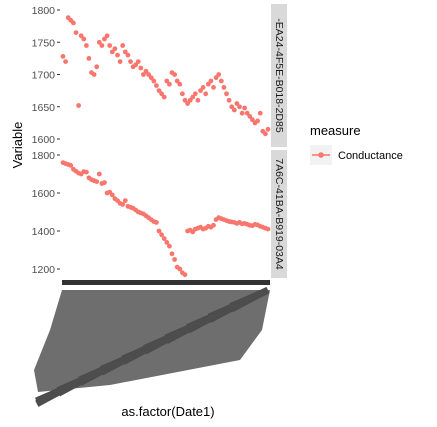 This screenshot has height=427, width=437. Describe the element at coordinates (46, 213) in the screenshot. I see `panel-2-y-axis: 1800 1600 1400 1200` at that location.